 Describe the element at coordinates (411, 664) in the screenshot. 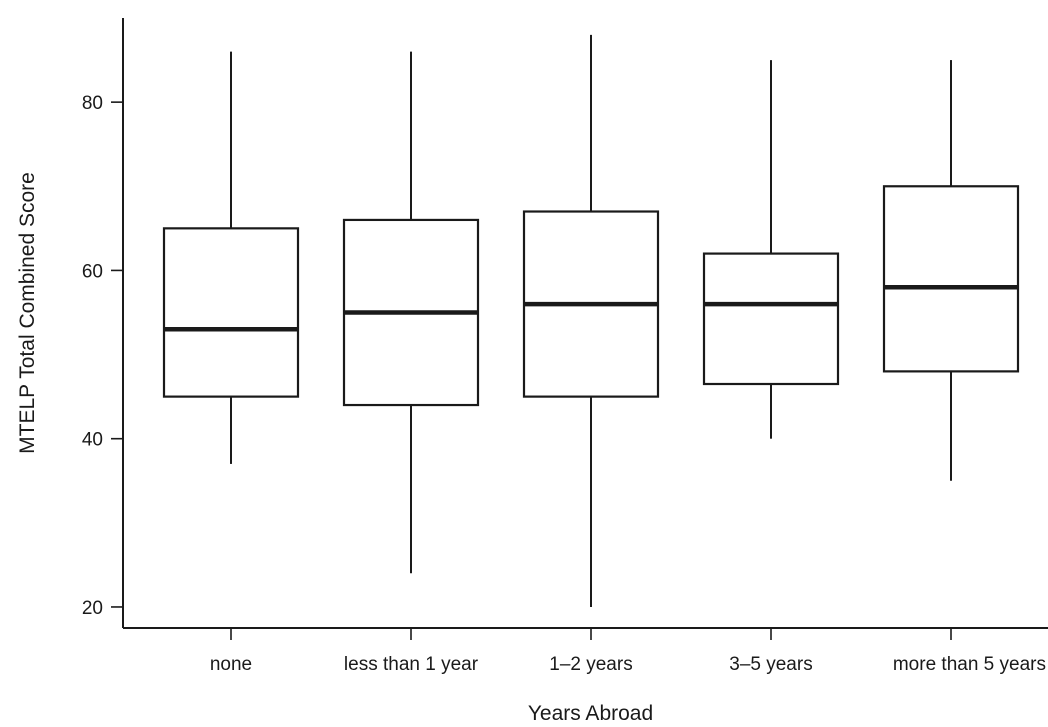

I see `x-tick-label: less than 1 year` at that location.